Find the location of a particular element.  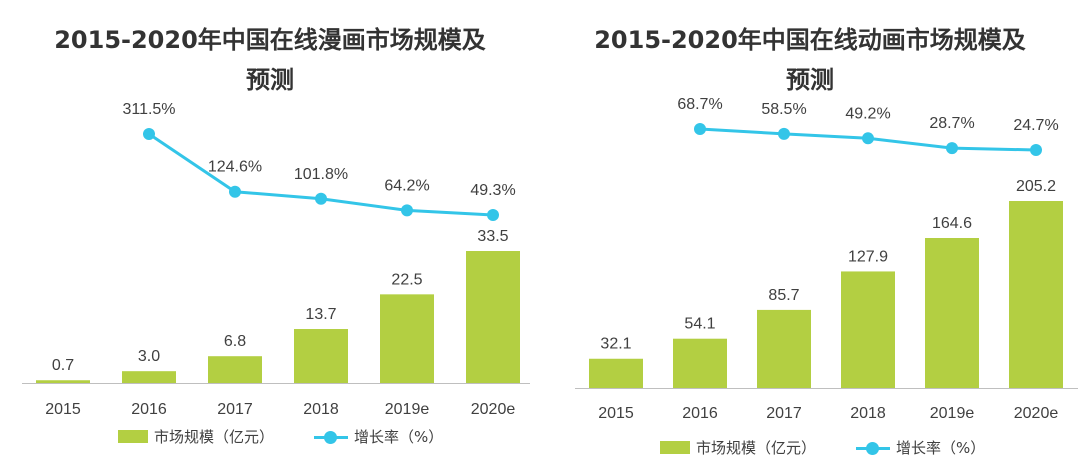

bar-value-label-2018: 127.9 is located at coordinates (868, 256).